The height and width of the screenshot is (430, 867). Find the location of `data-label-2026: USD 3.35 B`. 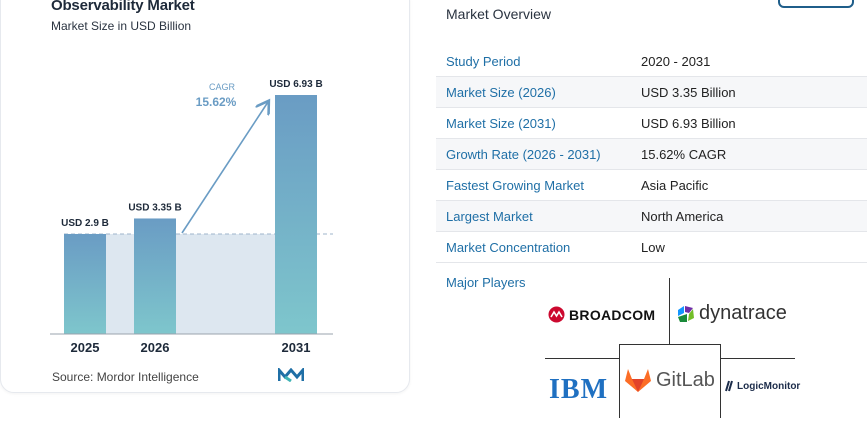

data-label-2026: USD 3.35 B is located at coordinates (154, 207).